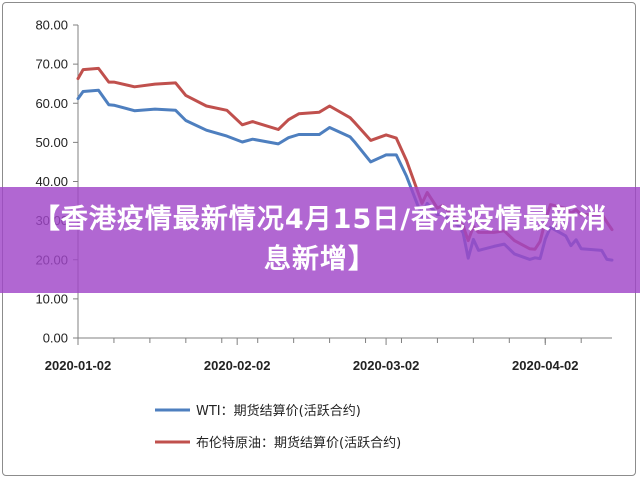 The image size is (640, 480). What do you see at coordinates (278, 427) in the screenshot?
I see `legend: WTI：期货结算价(活跃合约) 布伦特原油：期货结算价(活跃合约)` at bounding box center [278, 427].